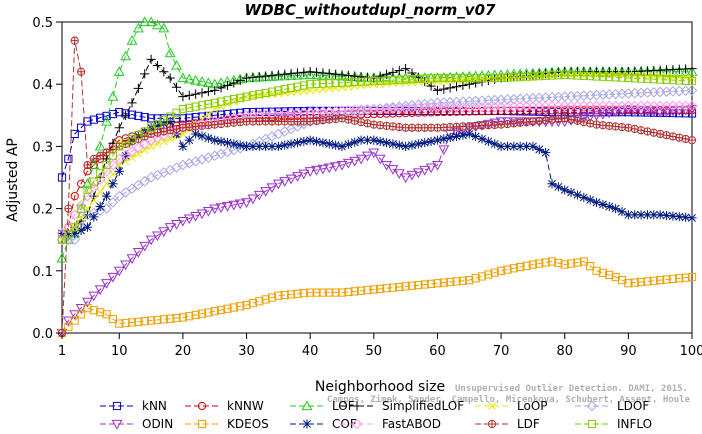 The image size is (702, 434). Describe the element at coordinates (227, 424) in the screenshot. I see `legend-item-KDEOS: KDEOS` at that location.